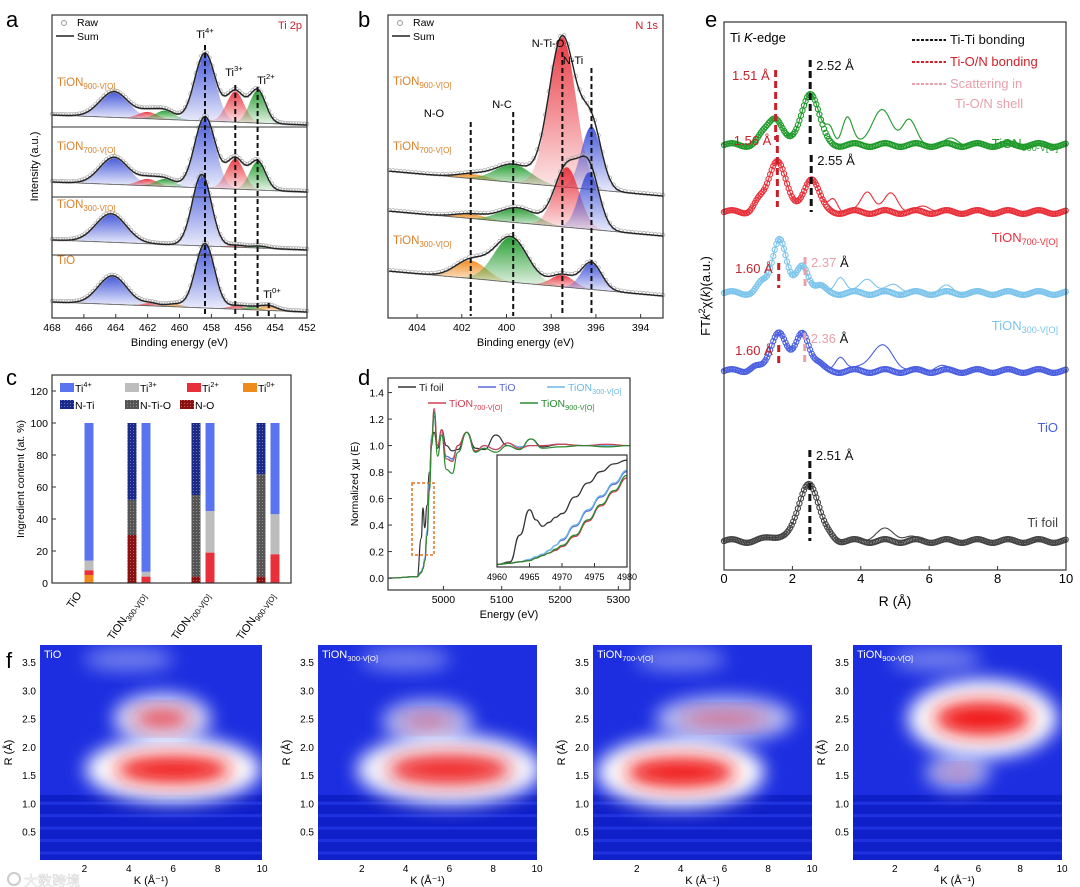 This screenshot has height=887, width=1080. Describe the element at coordinates (507, 388) in the screenshot. I see `legend-label: TiO` at that location.